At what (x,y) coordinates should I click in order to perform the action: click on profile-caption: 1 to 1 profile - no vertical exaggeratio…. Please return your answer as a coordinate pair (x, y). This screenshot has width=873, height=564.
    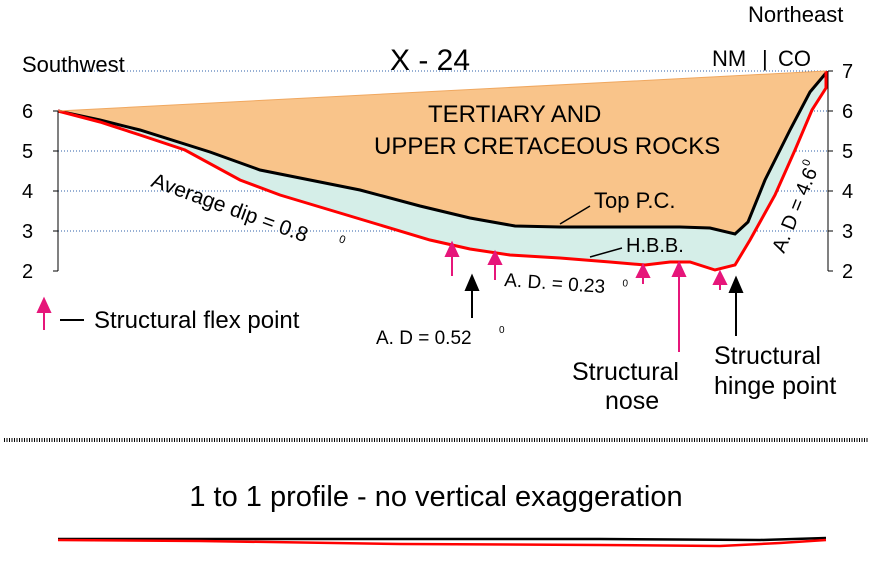
    Looking at the image, I should click on (435, 497).